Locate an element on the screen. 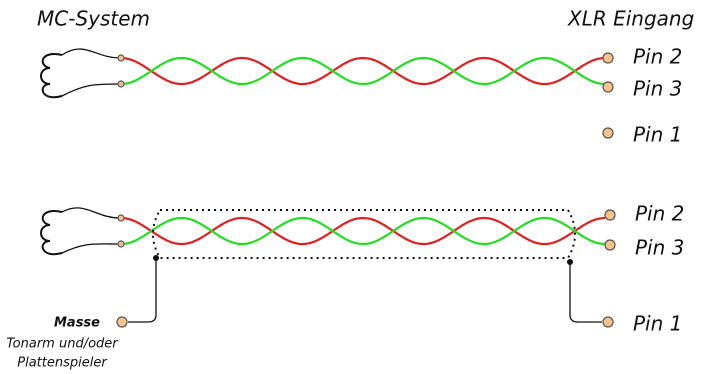  xlr-label: XLR Eingang is located at coordinates (630, 19).